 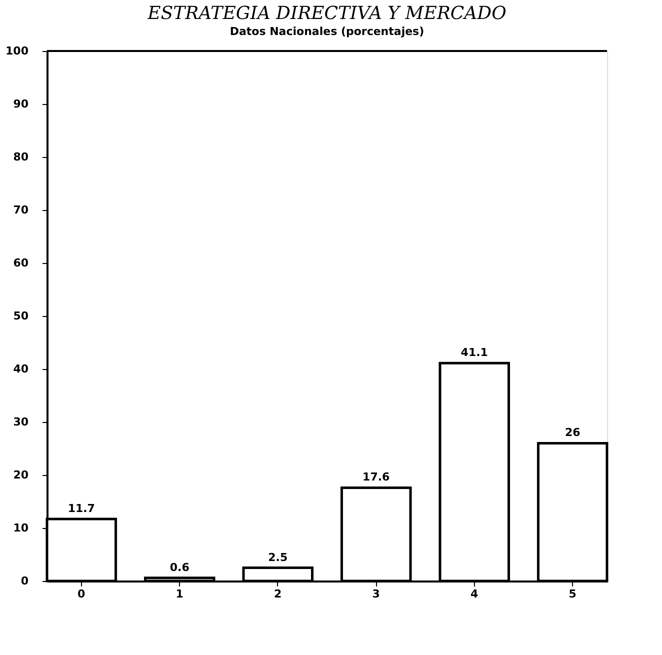 What do you see at coordinates (21, 475) in the screenshot?
I see `y-tick-label: 20` at bounding box center [21, 475].